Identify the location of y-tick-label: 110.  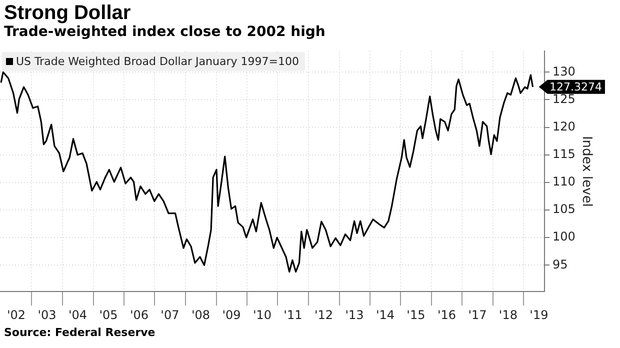
(564, 181).